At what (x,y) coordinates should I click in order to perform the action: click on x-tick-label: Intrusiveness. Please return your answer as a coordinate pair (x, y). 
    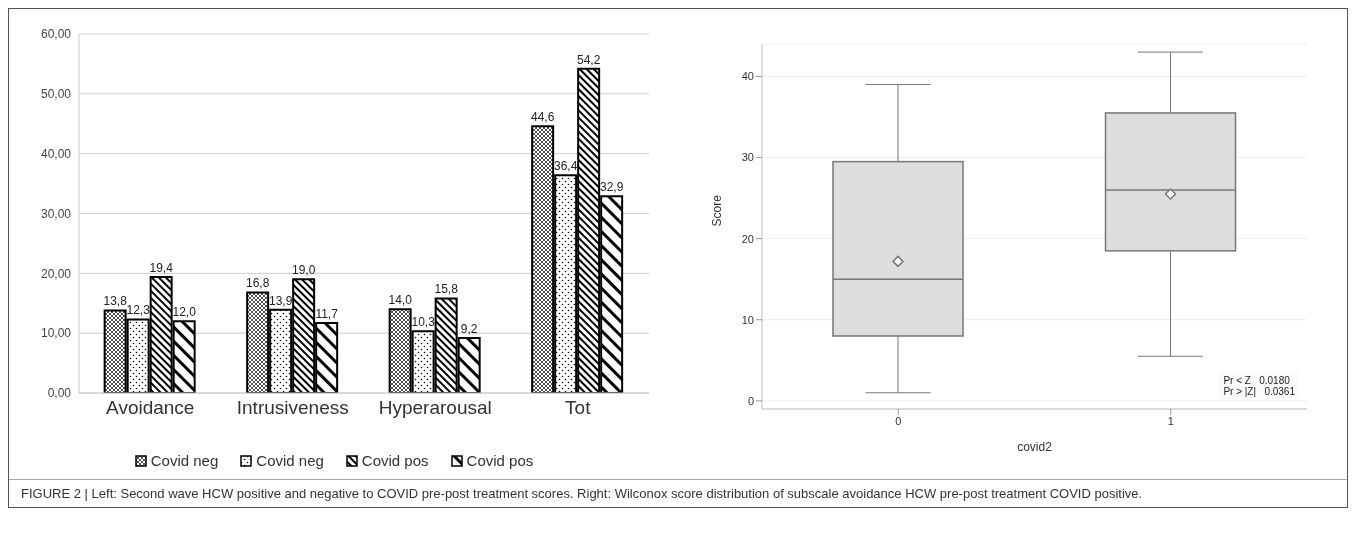
    Looking at the image, I should click on (292, 408).